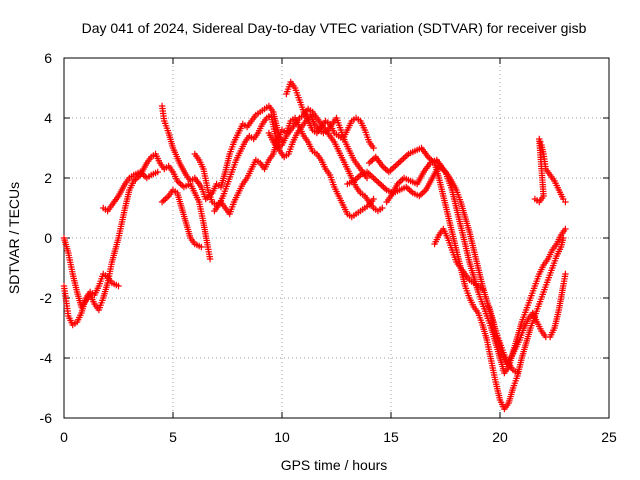 This screenshot has height=480, width=640. I want to click on y-tick-label: 4, so click(48, 118).